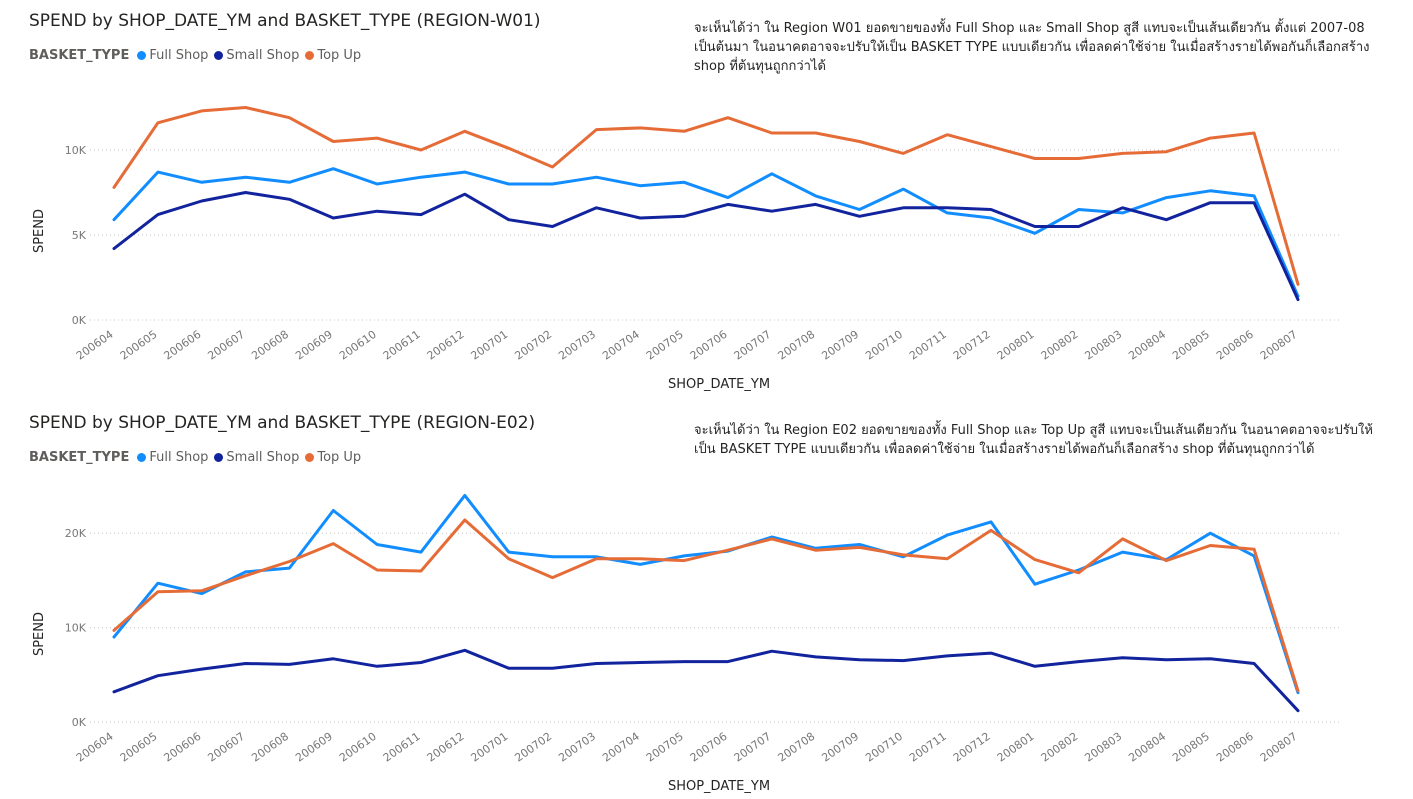 The image size is (1413, 799). I want to click on x-axis-label: SHOP_DATE_YM, so click(719, 384).